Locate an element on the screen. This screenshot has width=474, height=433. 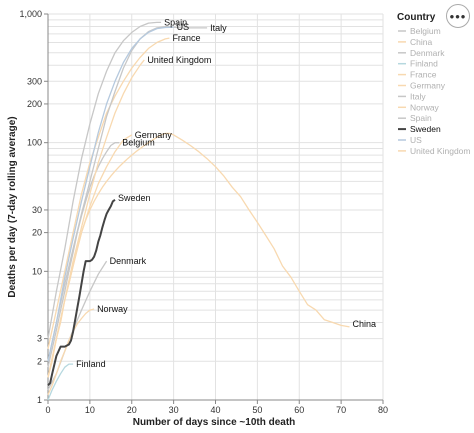
x-tick-label: 10 is located at coordinates (90, 410).